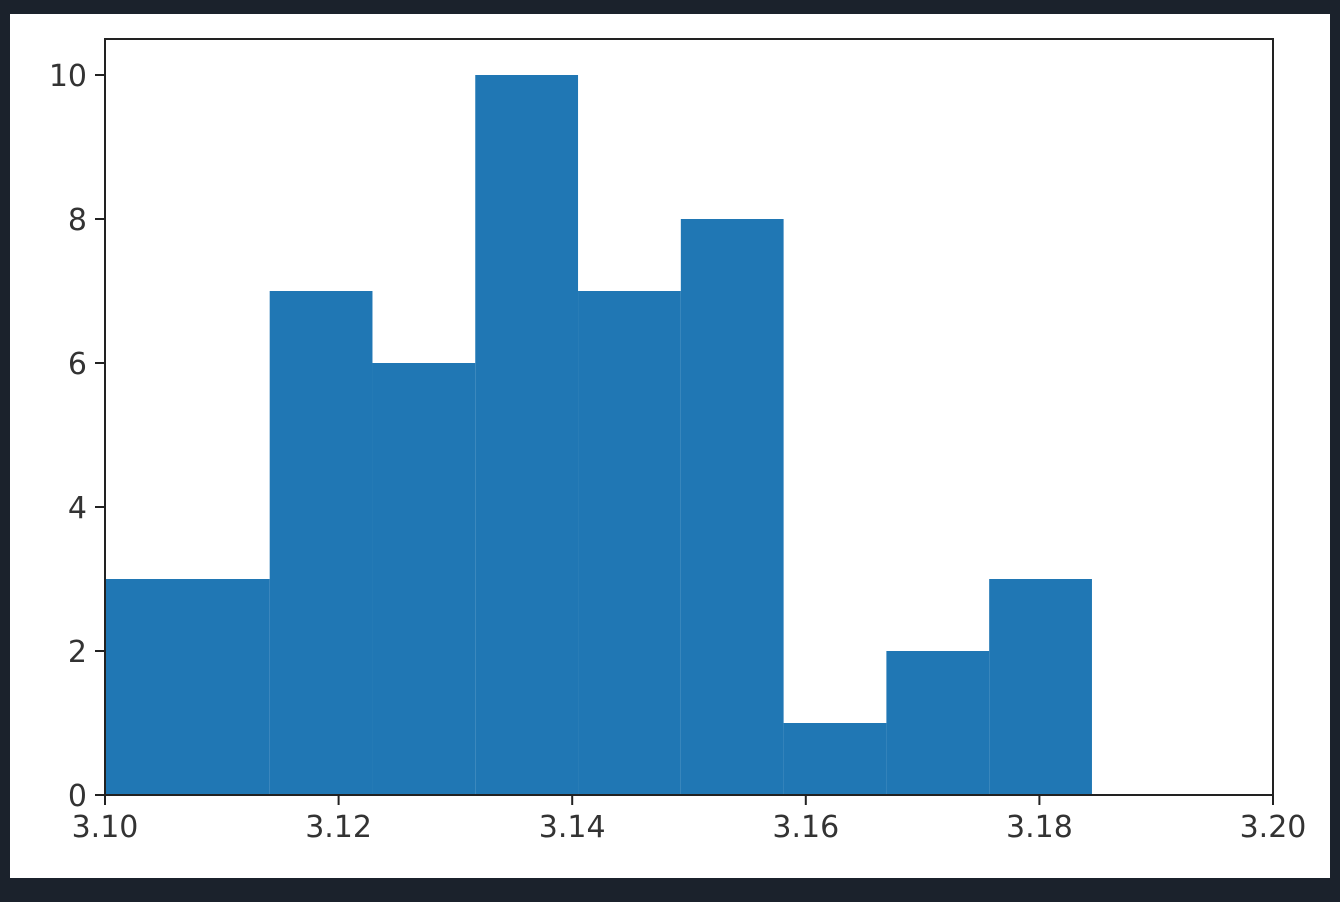 The height and width of the screenshot is (902, 1340). Describe the element at coordinates (77, 364) in the screenshot. I see `y-tick-label: 6` at that location.